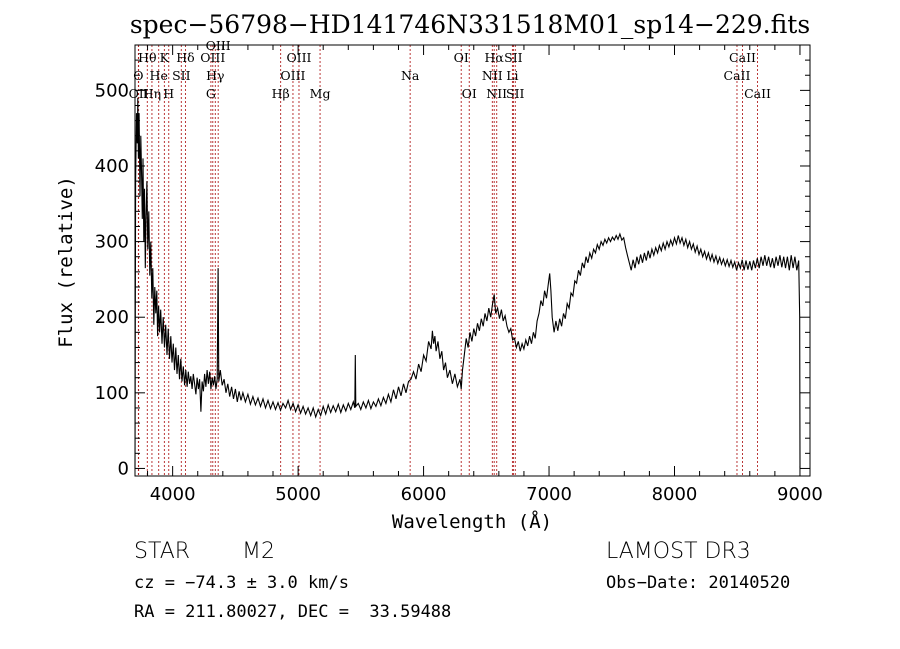 The height and width of the screenshot is (649, 900). Describe the element at coordinates (678, 551) in the screenshot. I see `survey-name: LAMOST DR3` at that location.